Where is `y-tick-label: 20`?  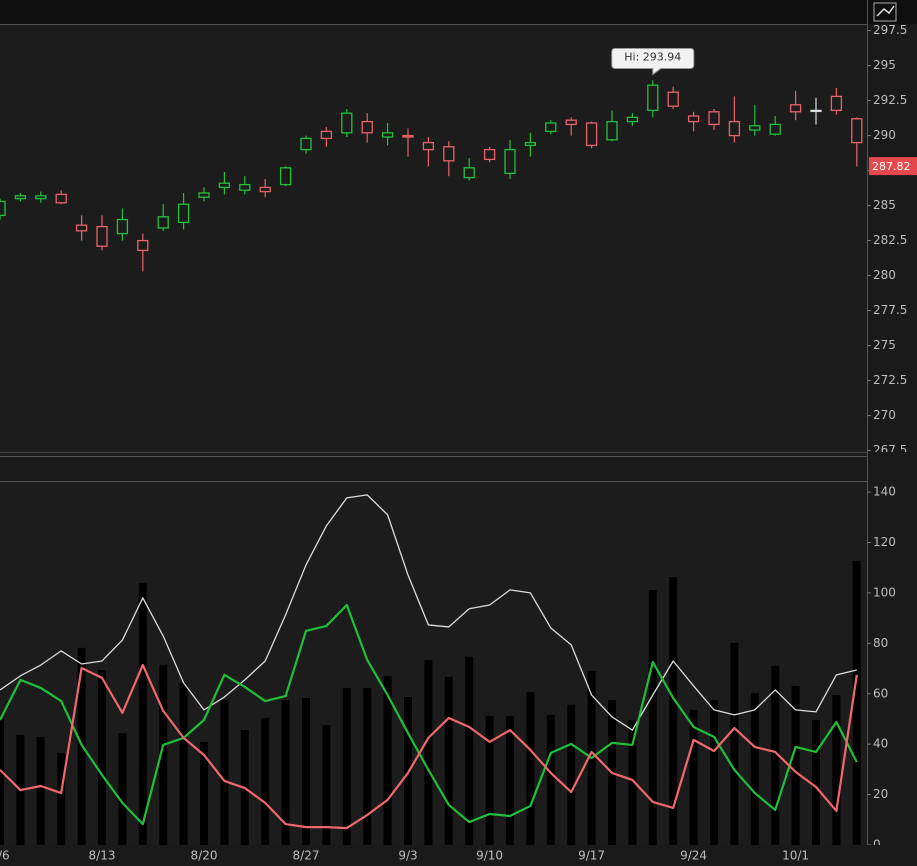
y-tick-label: 20 is located at coordinates (880, 794).